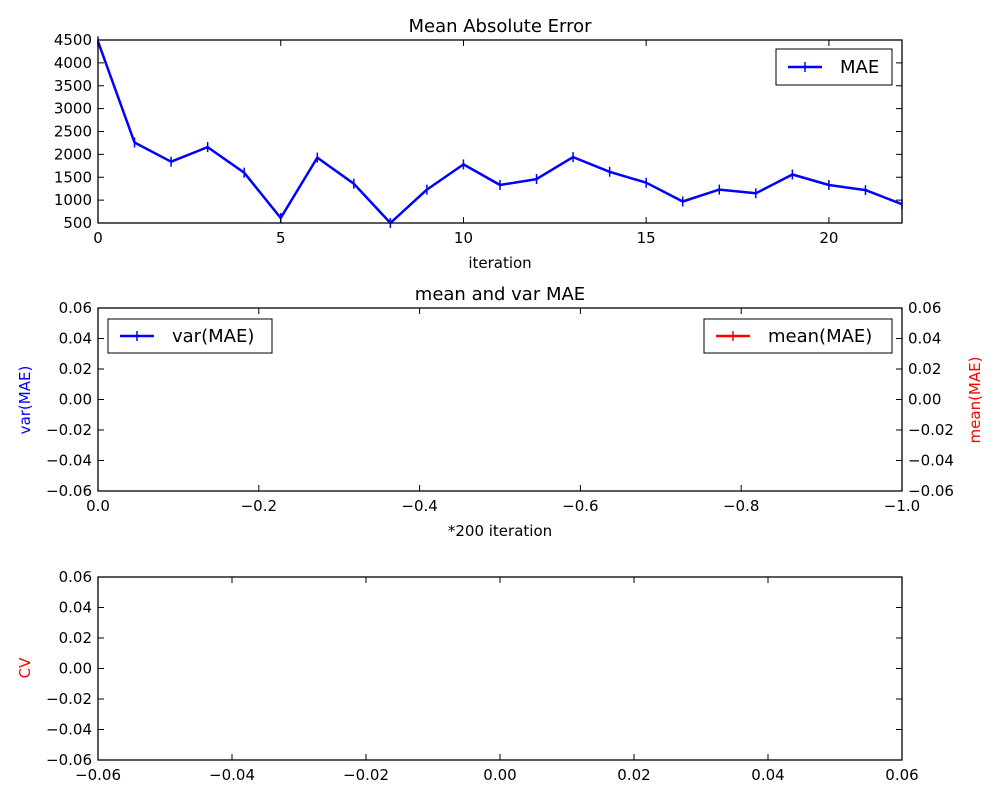 This screenshot has width=1000, height=800. I want to click on y-axis-label: CV, so click(25, 667).